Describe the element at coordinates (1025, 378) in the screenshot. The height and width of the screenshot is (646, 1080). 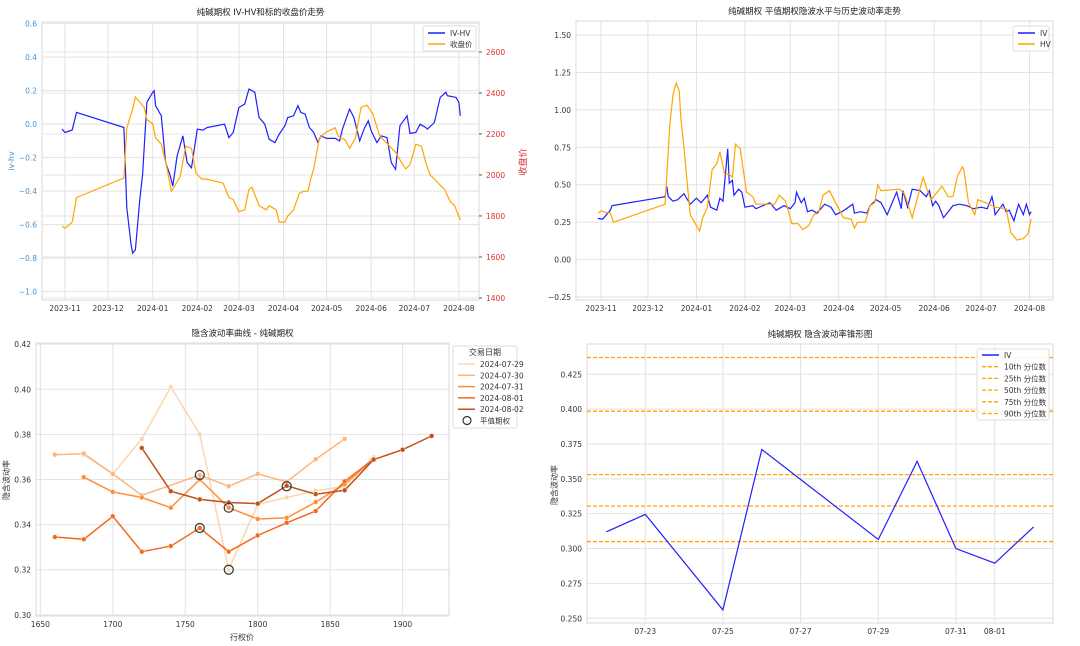
I see `legend-label: 25th 分位数` at that location.